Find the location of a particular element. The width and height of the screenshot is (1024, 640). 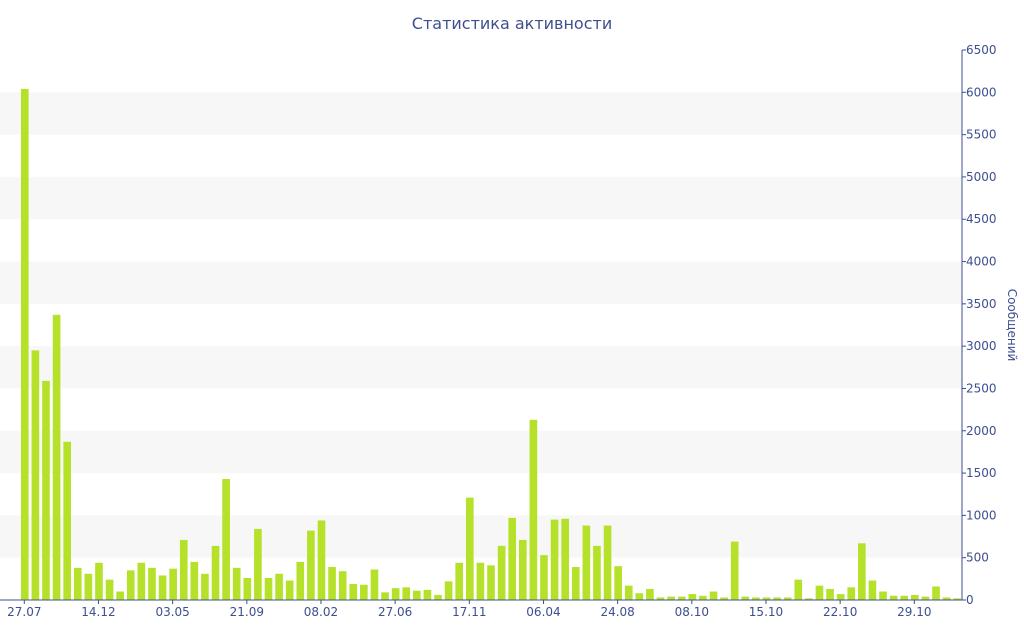

x-tick-label: 06.04 is located at coordinates (543, 612).